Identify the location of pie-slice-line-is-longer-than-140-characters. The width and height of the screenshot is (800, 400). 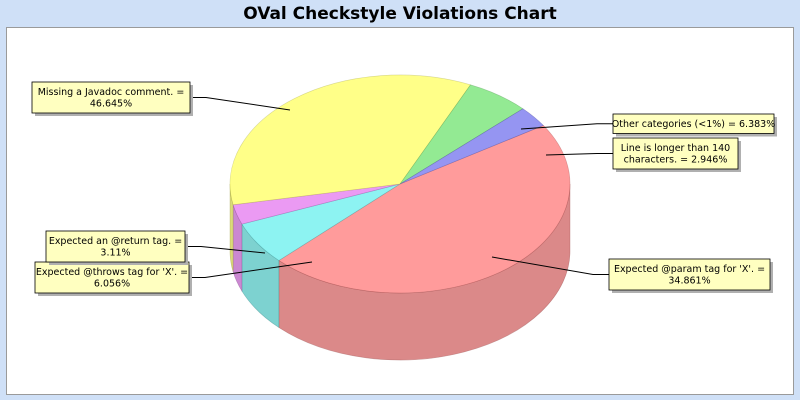
(316, 204).